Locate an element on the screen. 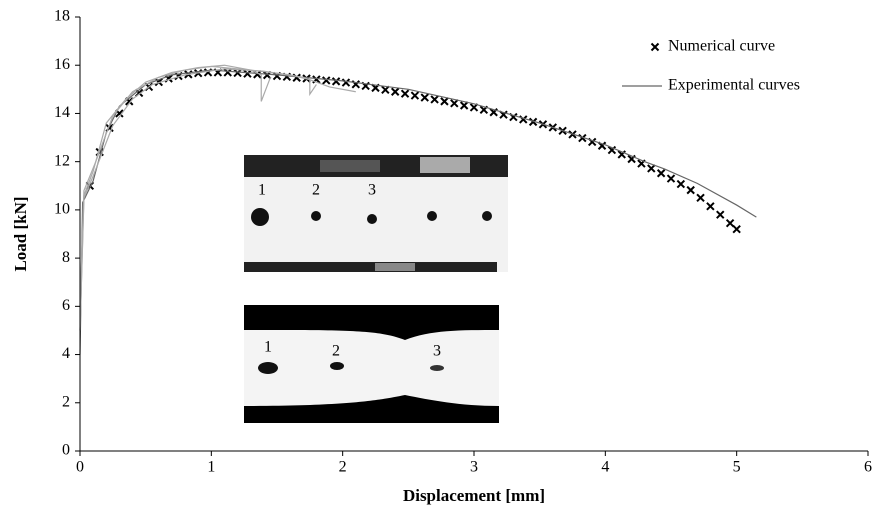 The width and height of the screenshot is (876, 513). y-tick-label: 18 is located at coordinates (62, 16).